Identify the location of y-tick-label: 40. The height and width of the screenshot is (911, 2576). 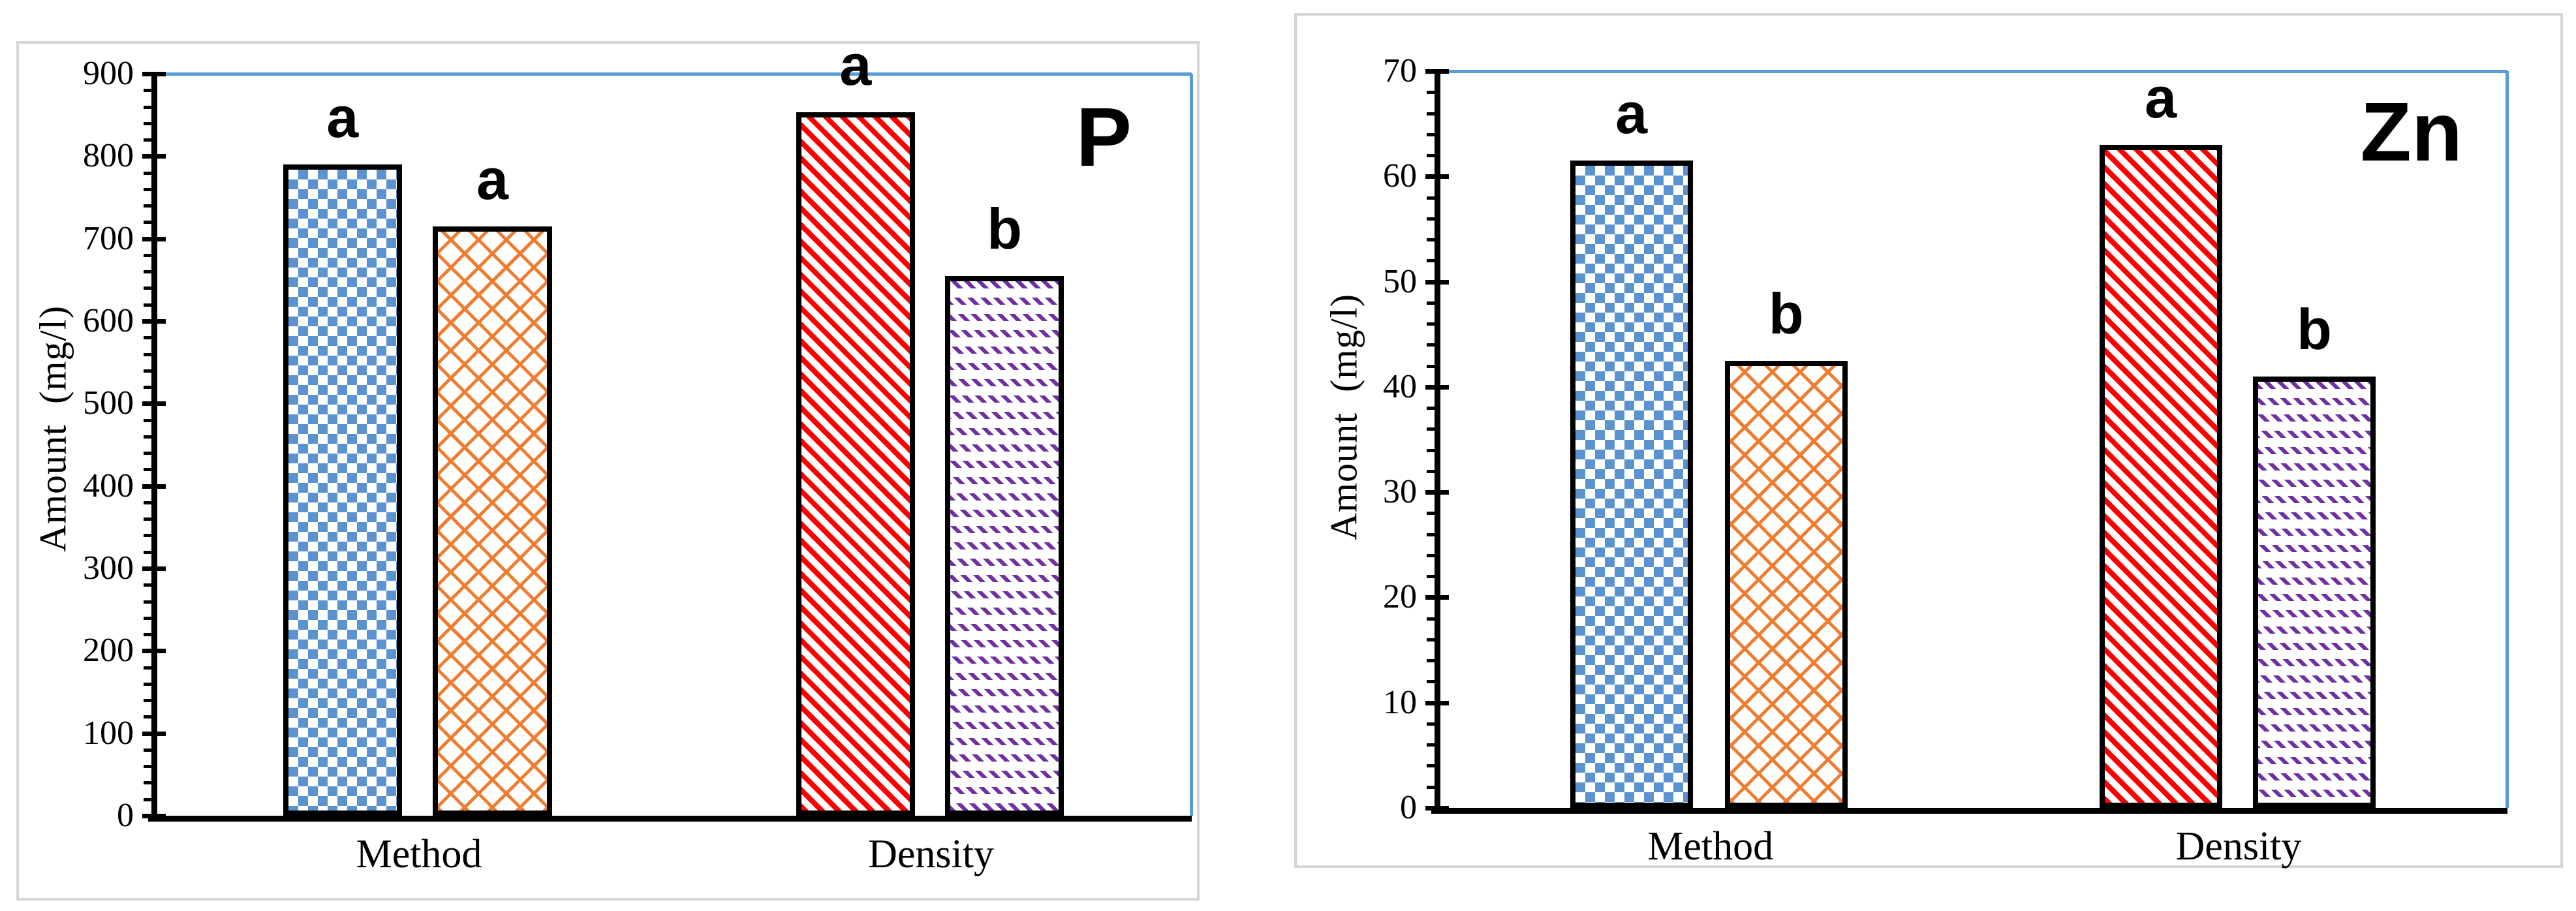
(1400, 386).